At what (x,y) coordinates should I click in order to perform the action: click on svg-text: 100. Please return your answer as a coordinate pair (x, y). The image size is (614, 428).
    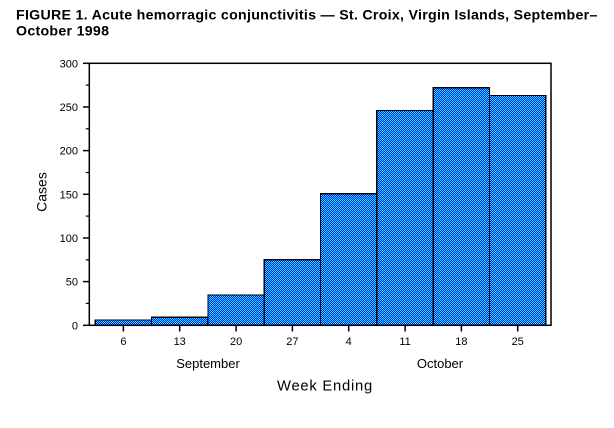
    Looking at the image, I should click on (69, 239).